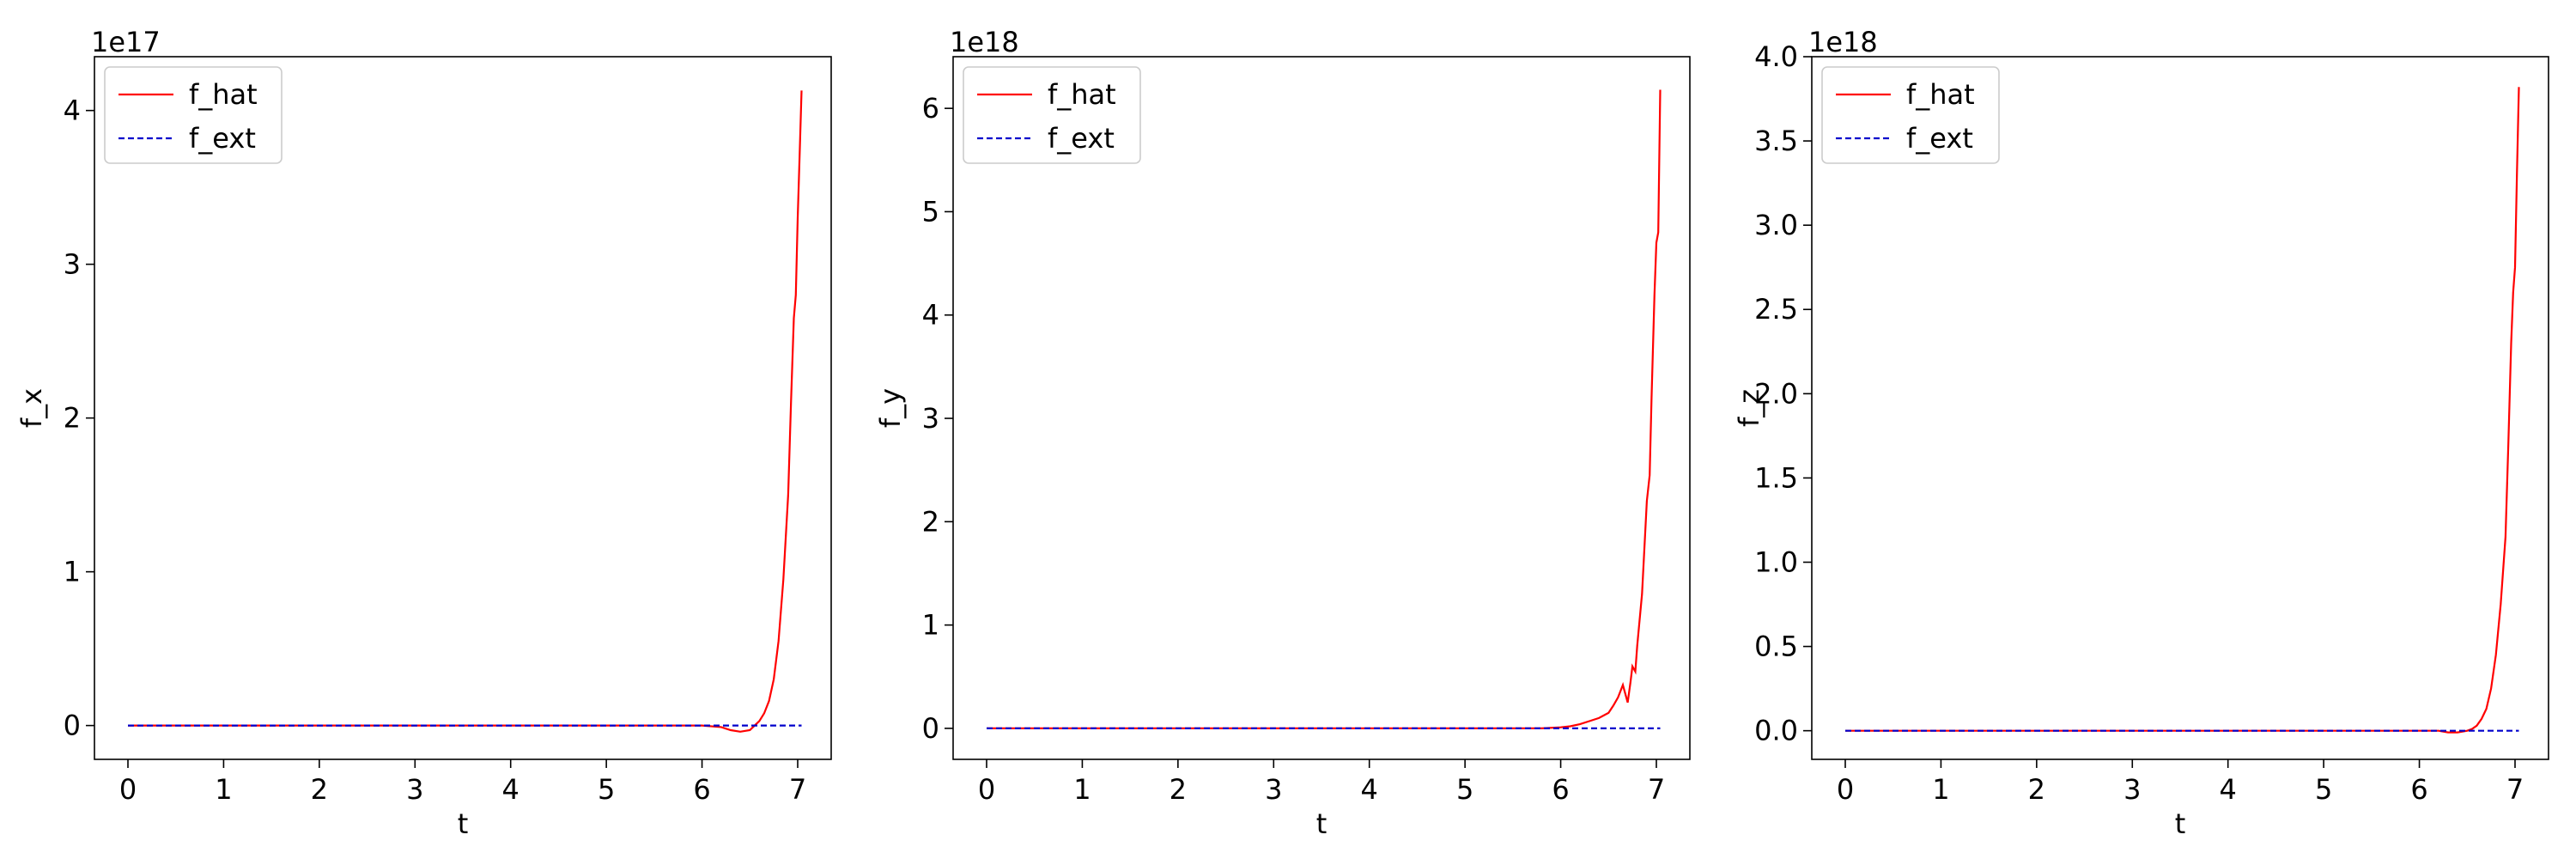  What do you see at coordinates (126, 42) in the screenshot?
I see `y-axis-offset-text: 1e17` at bounding box center [126, 42].